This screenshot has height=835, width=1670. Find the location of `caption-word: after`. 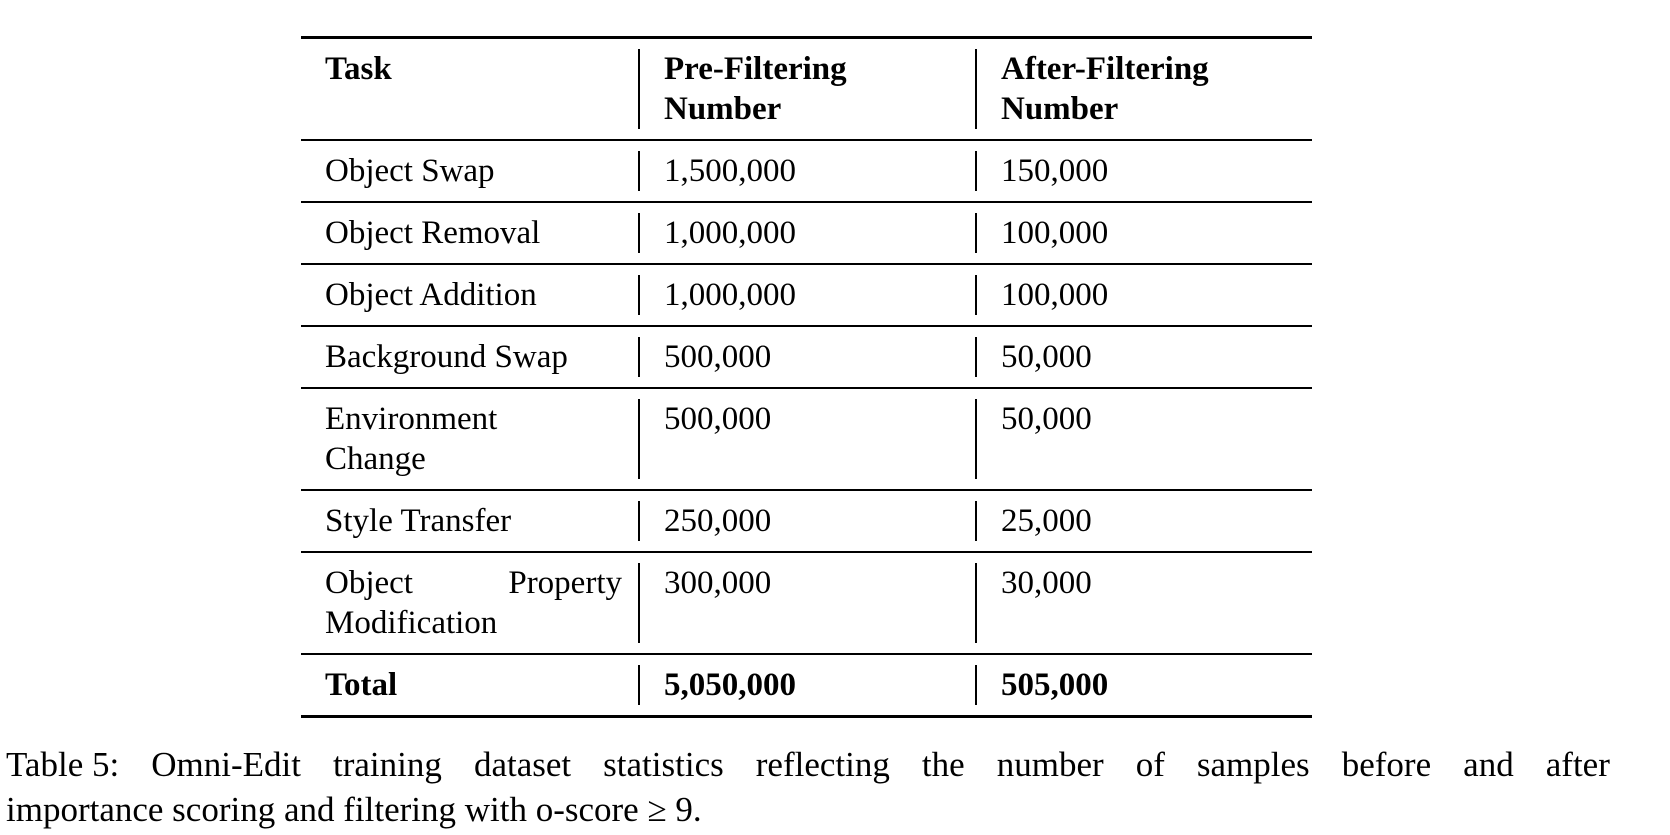

caption-word: after is located at coordinates (1577, 764).